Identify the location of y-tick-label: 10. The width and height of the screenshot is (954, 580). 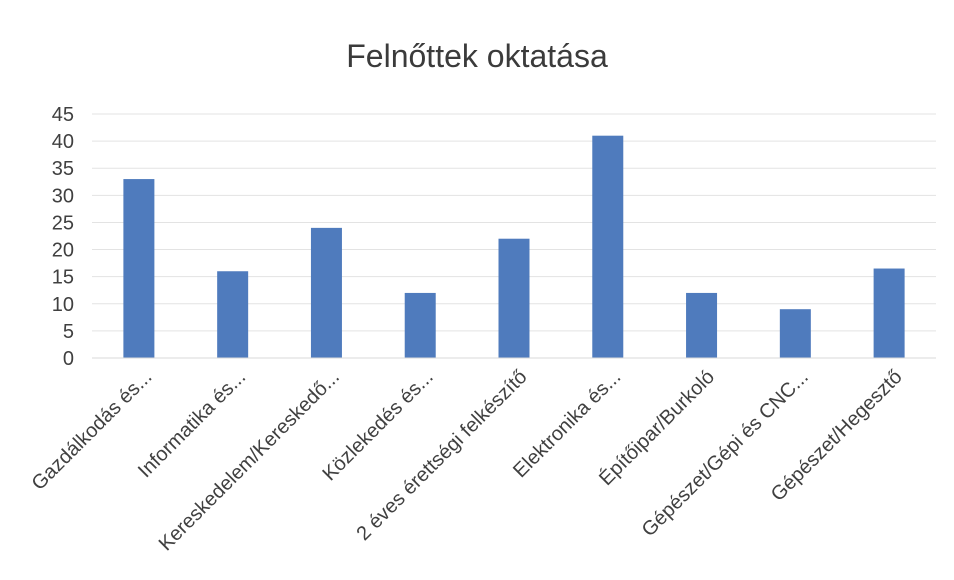
(63, 305).